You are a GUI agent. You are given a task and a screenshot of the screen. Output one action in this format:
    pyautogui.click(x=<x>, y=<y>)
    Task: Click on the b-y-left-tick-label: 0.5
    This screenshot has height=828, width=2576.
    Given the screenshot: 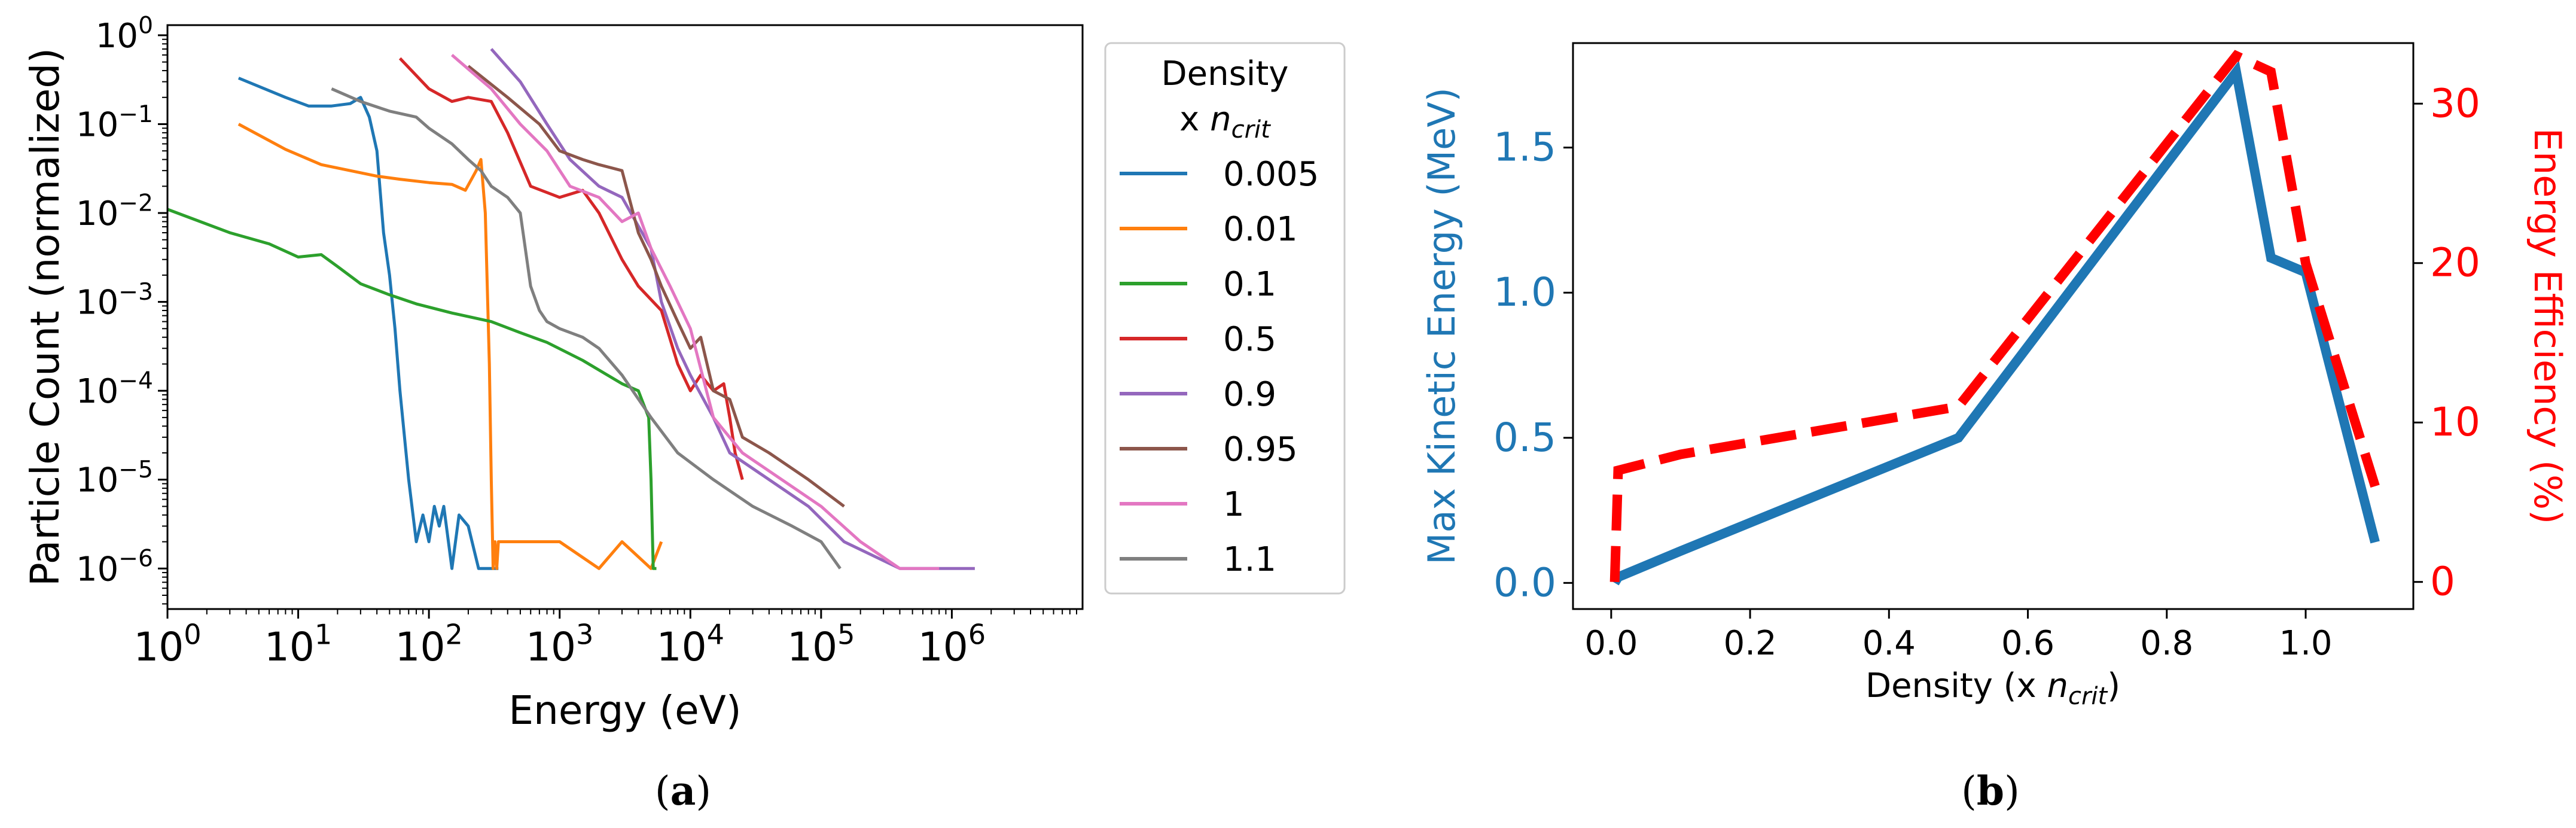 What is the action you would take?
    pyautogui.click(x=1525, y=438)
    